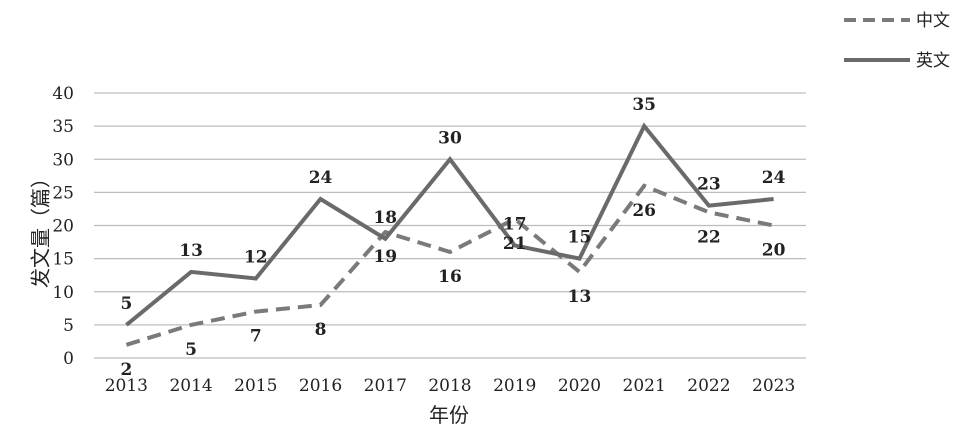 The height and width of the screenshot is (438, 975). I want to click on y-tick-label: 5, so click(68, 326).